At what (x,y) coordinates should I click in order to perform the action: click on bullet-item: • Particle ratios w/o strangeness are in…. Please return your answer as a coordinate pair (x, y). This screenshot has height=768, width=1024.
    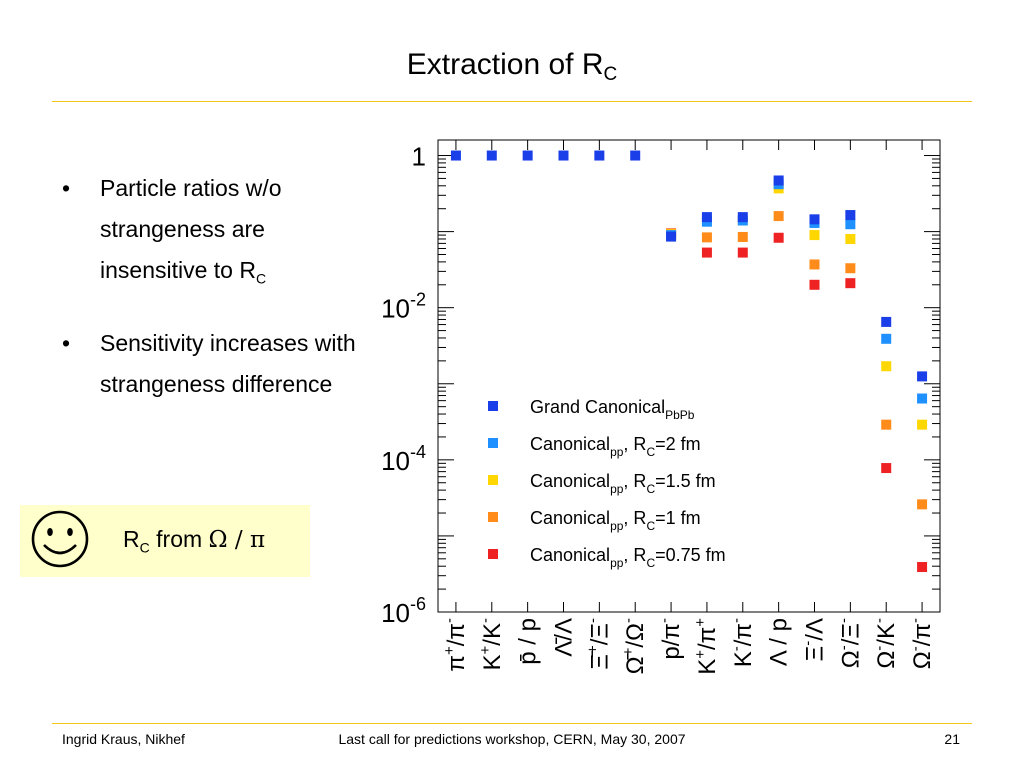
    Looking at the image, I should click on (217, 234).